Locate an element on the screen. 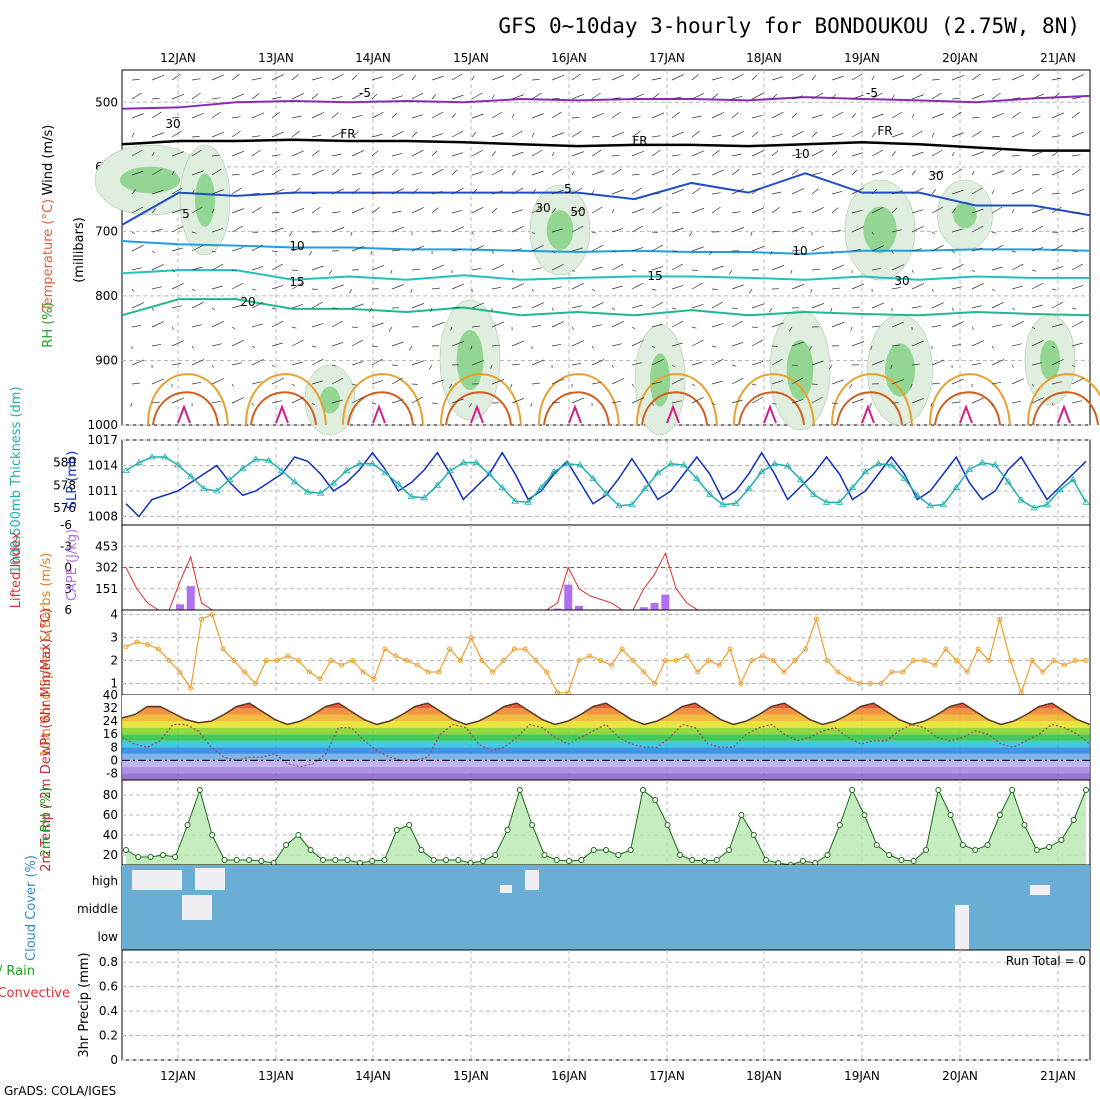  isotherm--5 is located at coordinates (606, 102).